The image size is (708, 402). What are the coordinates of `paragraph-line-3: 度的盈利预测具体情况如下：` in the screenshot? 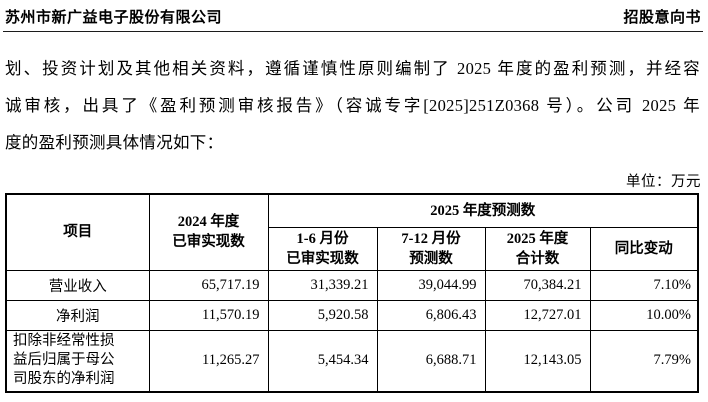 It's located at (114, 142).